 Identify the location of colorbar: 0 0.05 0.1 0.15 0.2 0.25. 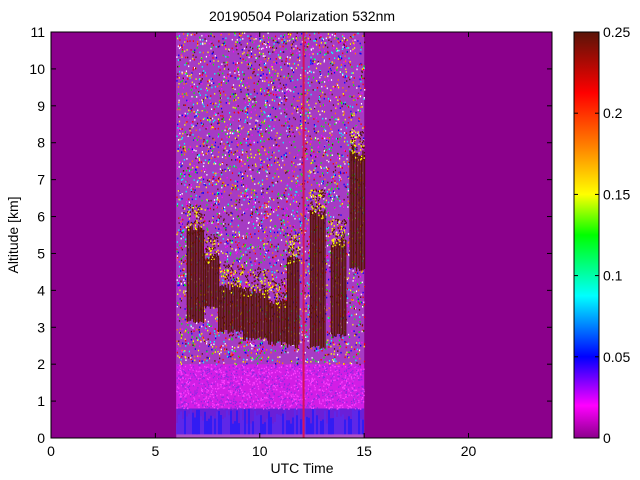
(601, 235).